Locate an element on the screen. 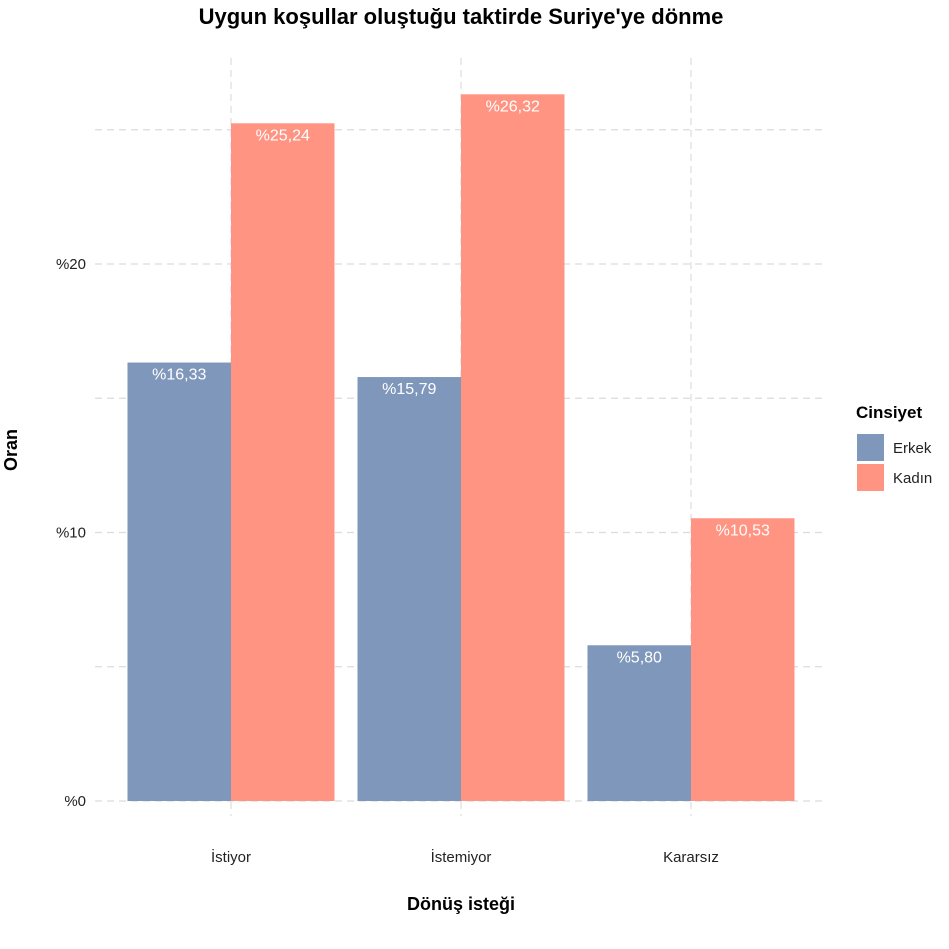  x-tick-label: Kararsız is located at coordinates (691, 857).